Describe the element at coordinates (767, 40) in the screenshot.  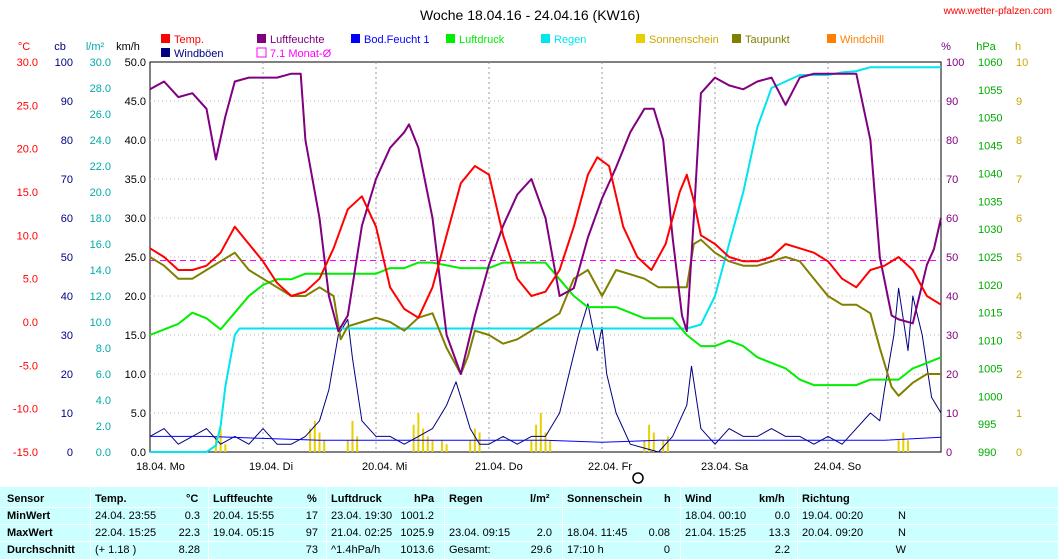
I see `legend-label: Taupunkt` at that location.